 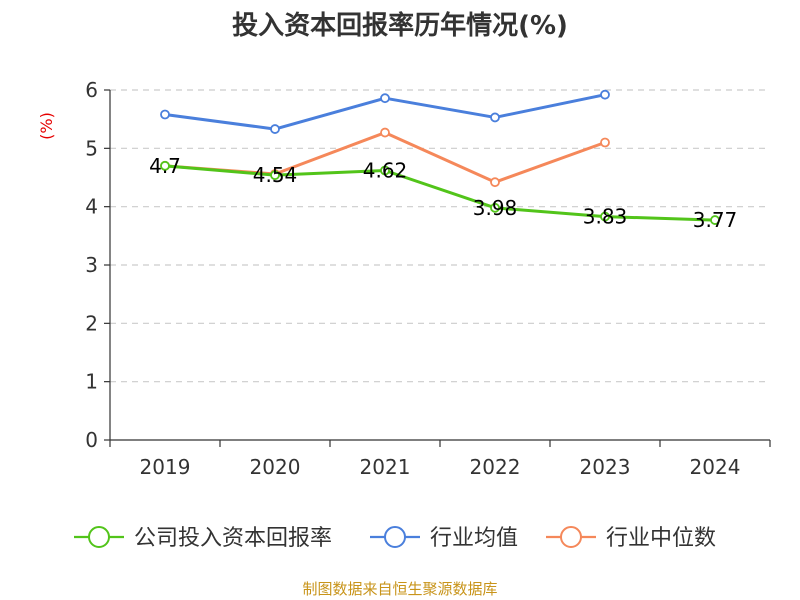 I want to click on x-tick-label-2023: 2023, so click(x=605, y=467).